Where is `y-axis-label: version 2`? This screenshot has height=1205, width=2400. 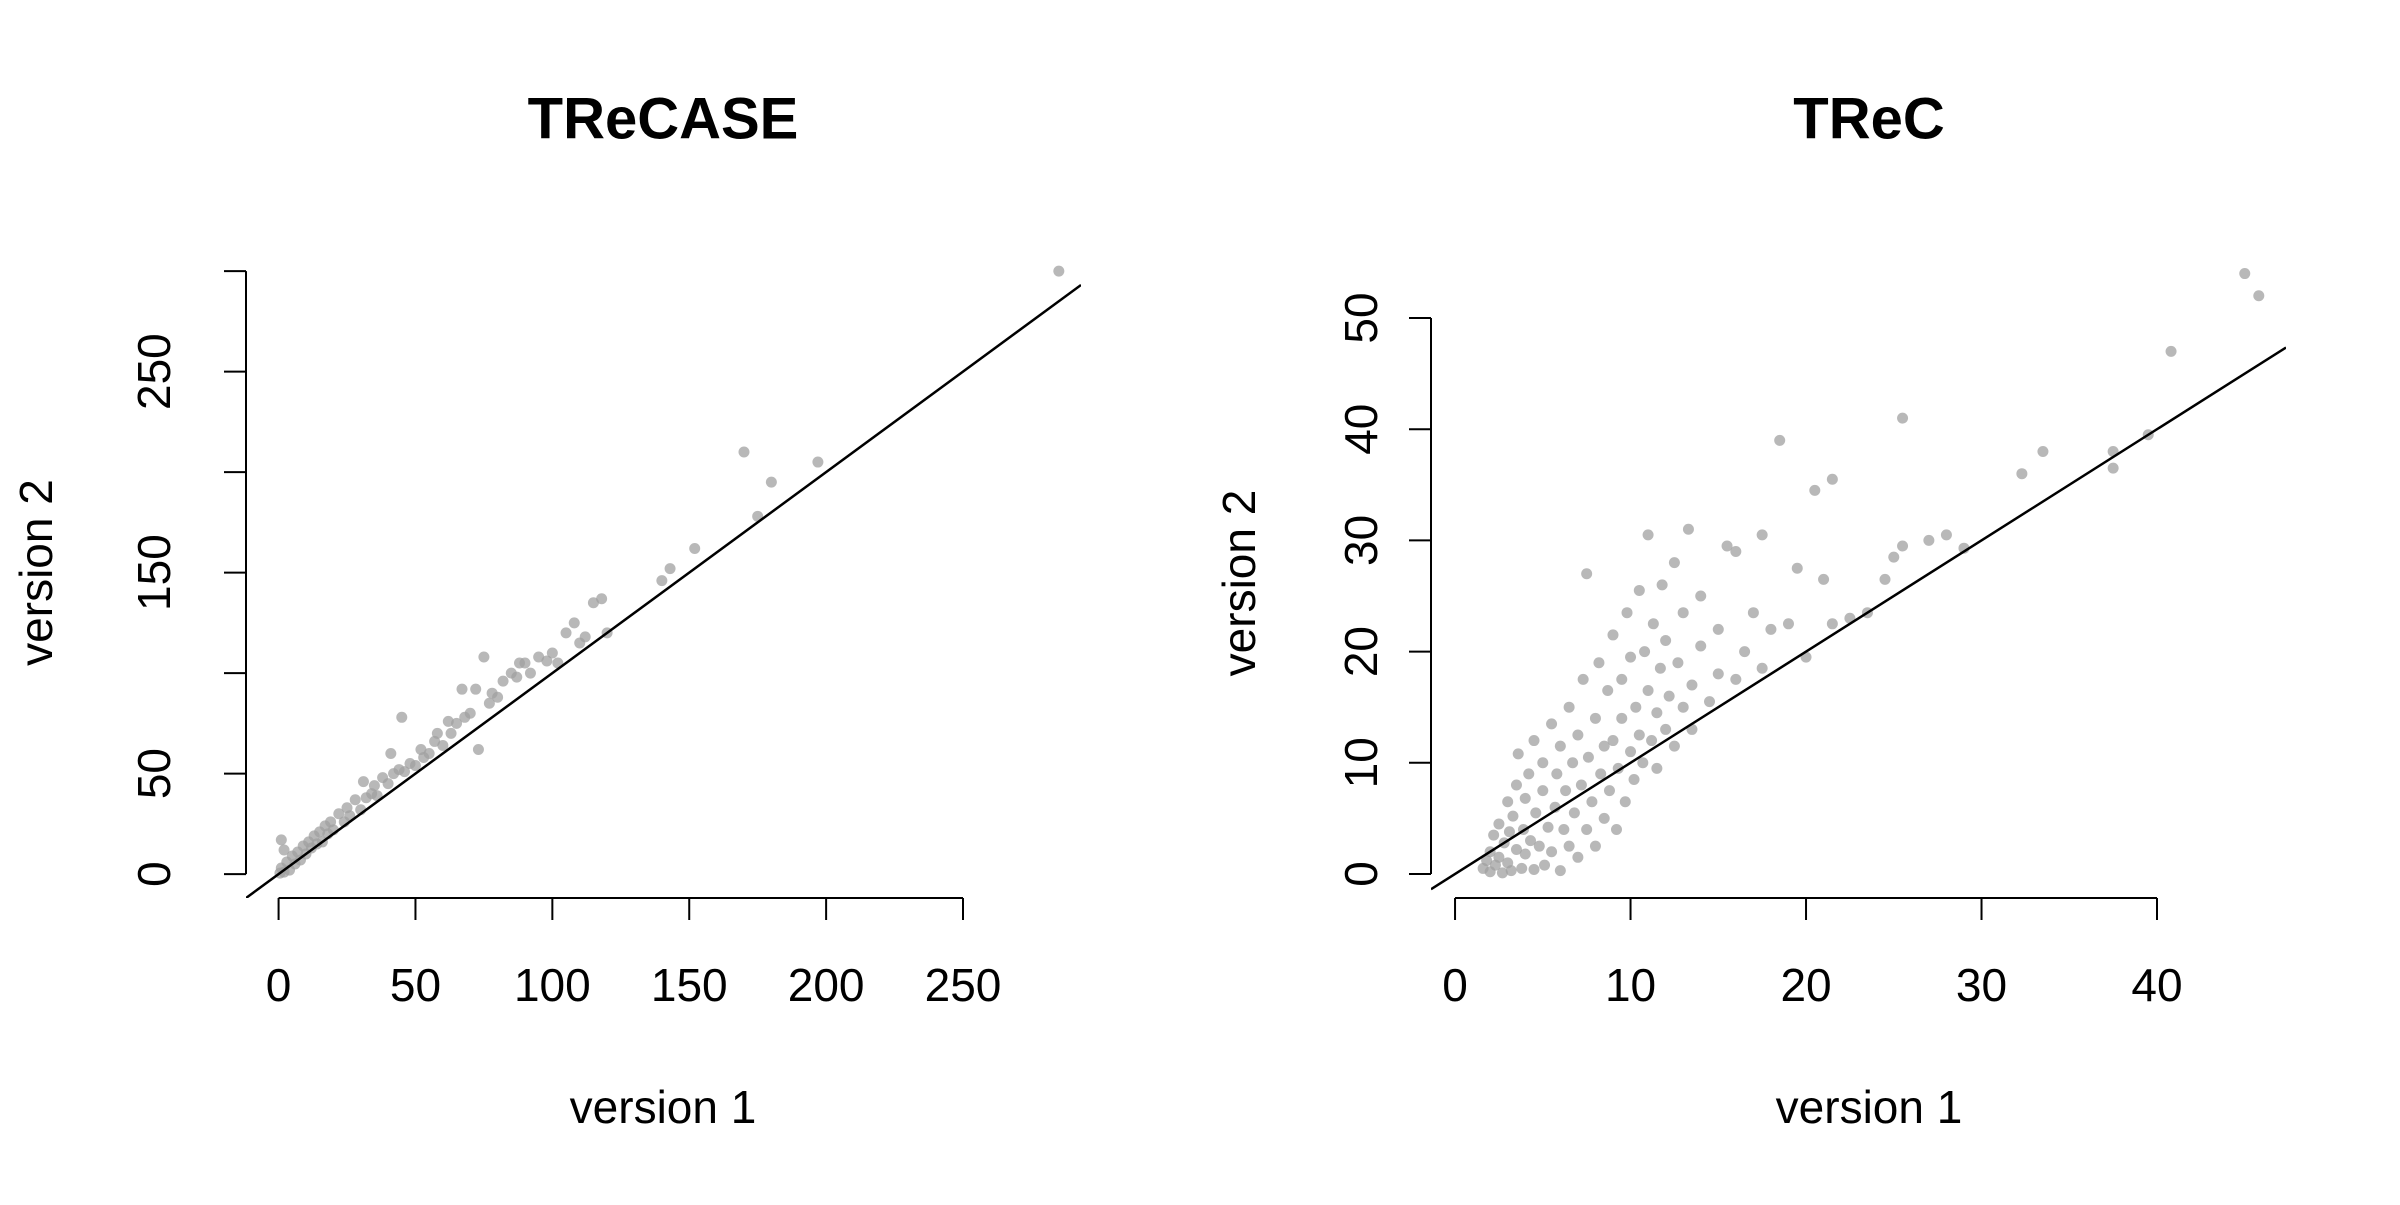 y-axis-label: version 2 is located at coordinates (1239, 583).